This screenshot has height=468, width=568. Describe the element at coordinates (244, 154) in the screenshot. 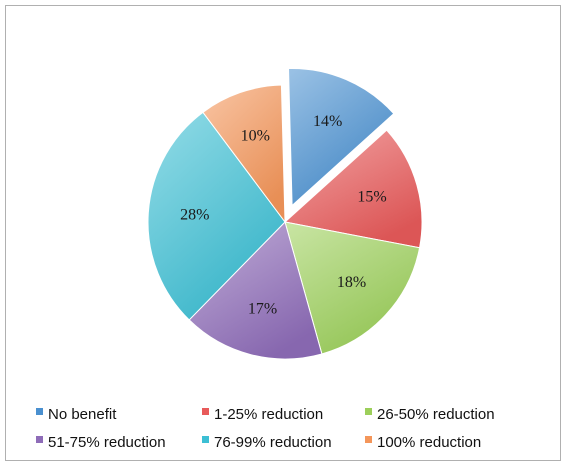

I see `pie-slice-100-reduction` at that location.